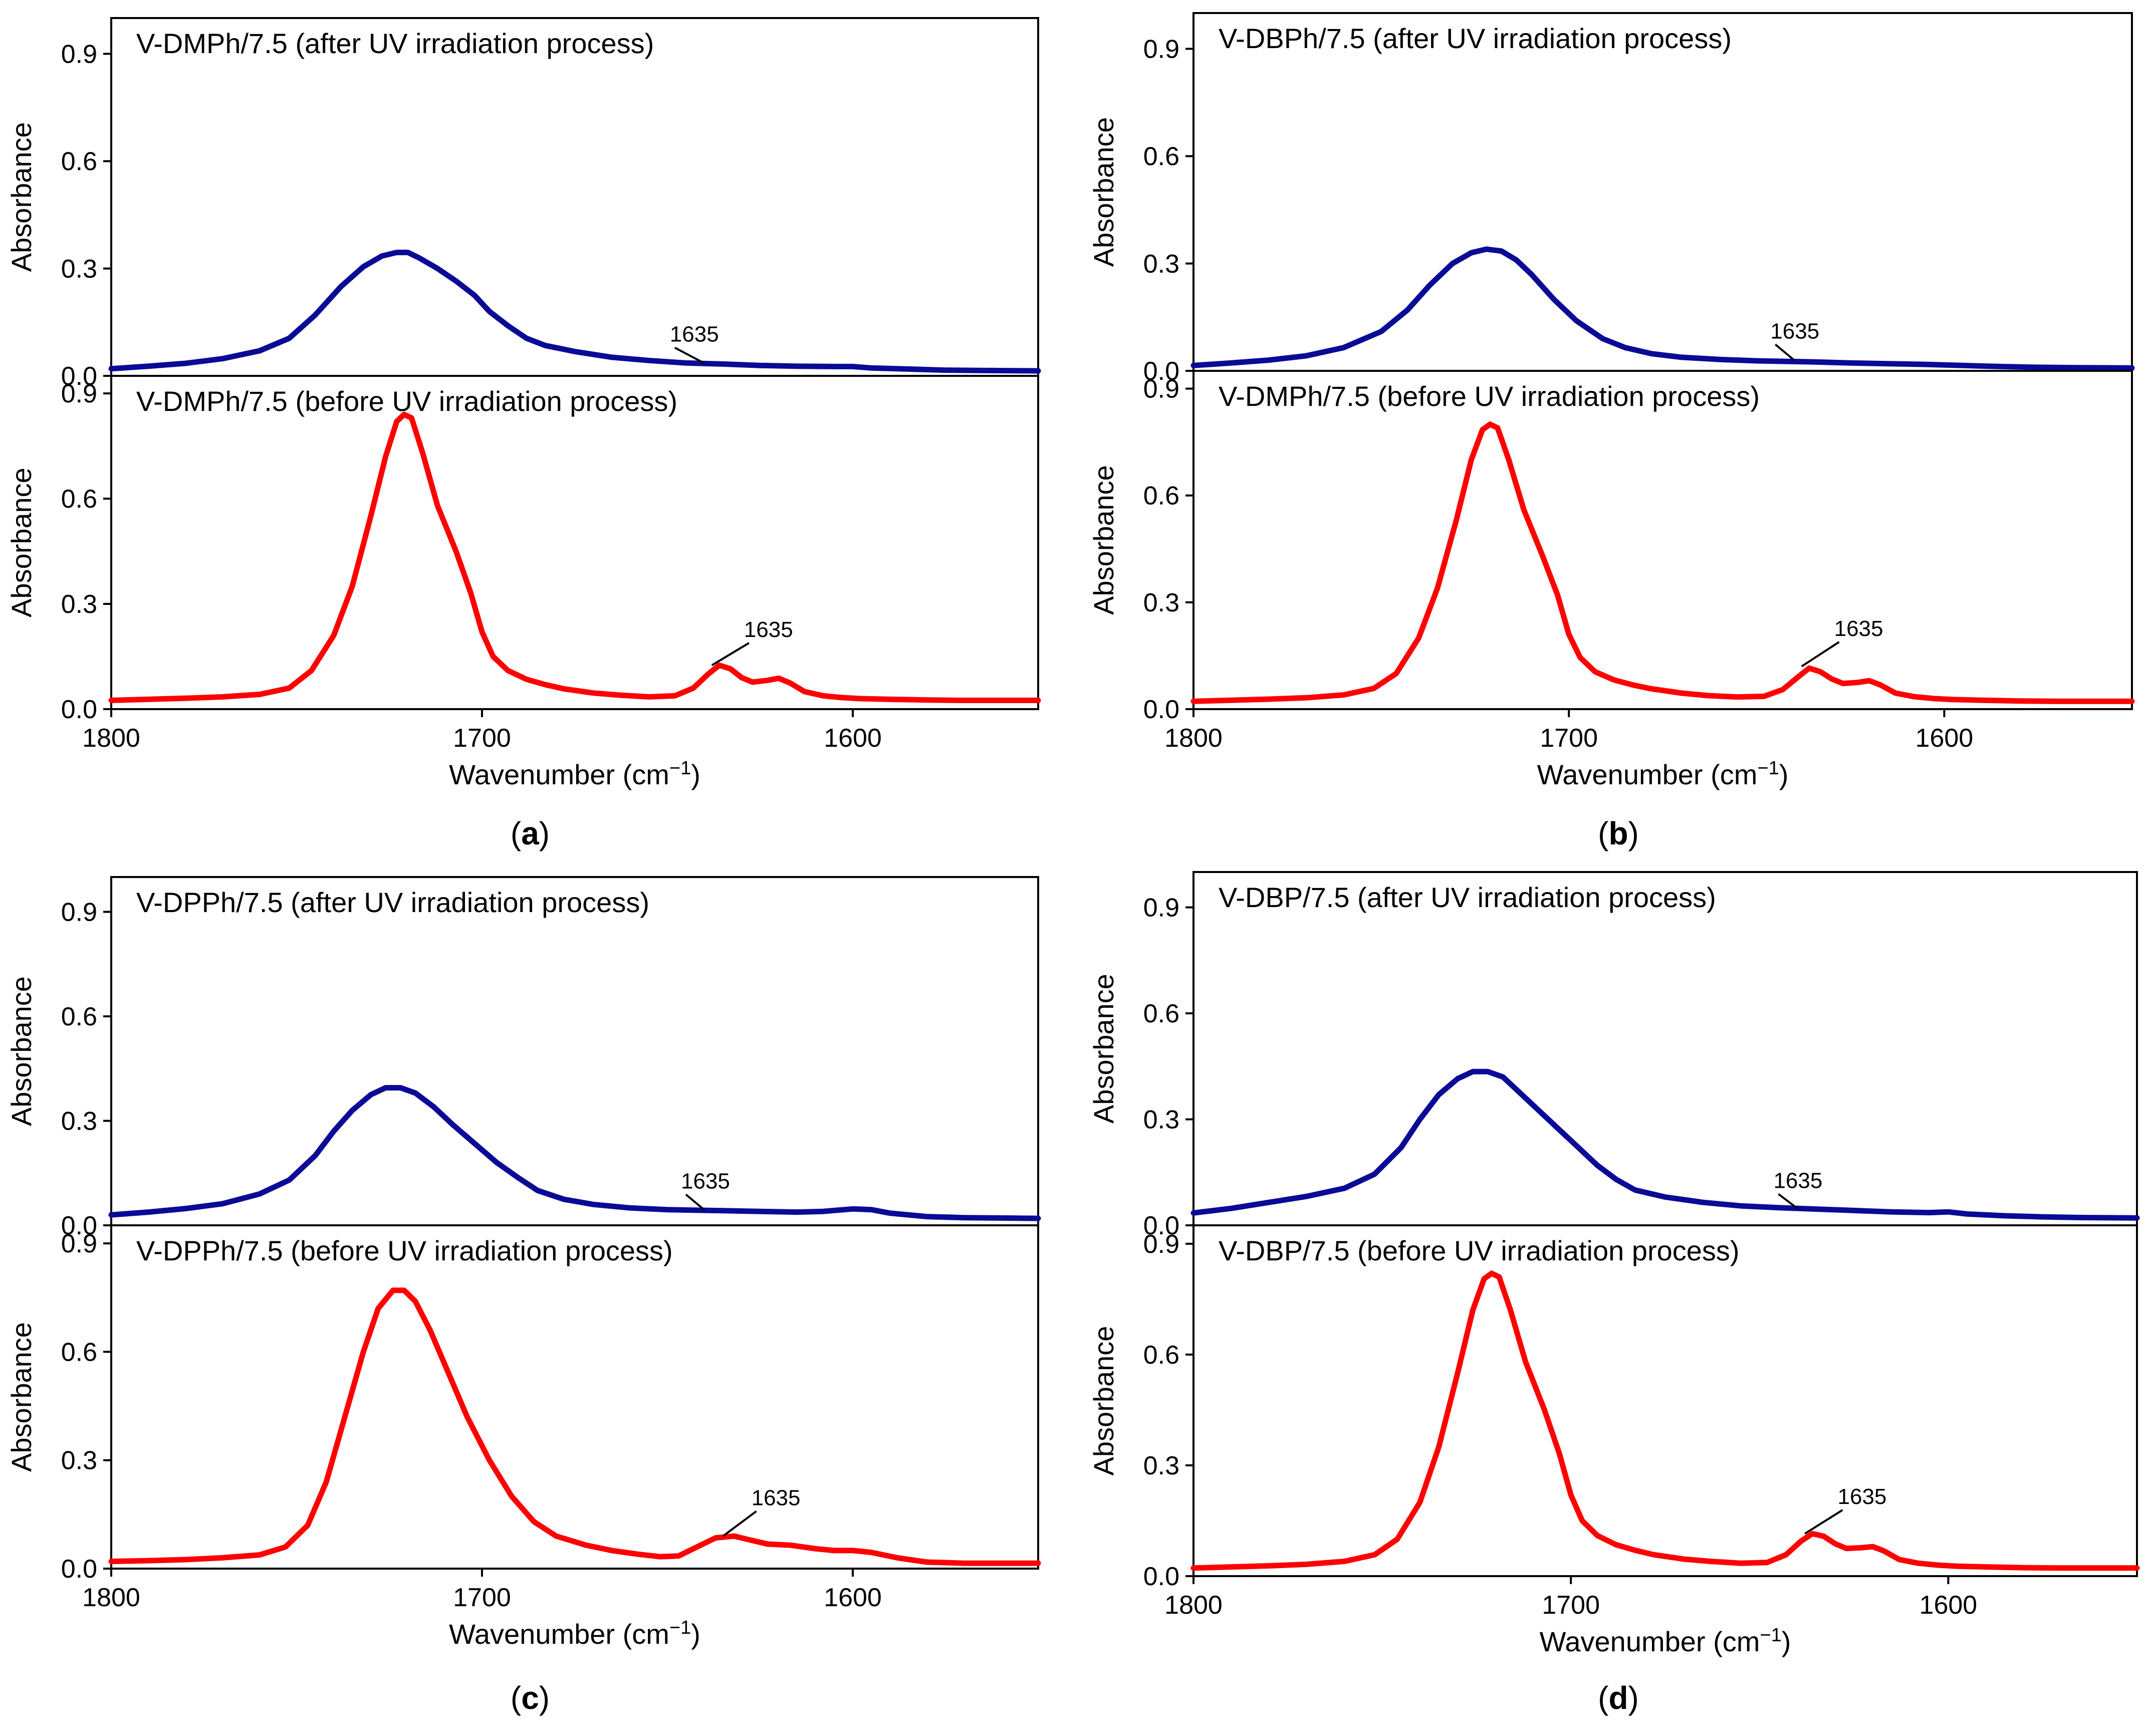  I want to click on subplot-title: V-DBP/7.5 (after UV irradiation process), so click(1467, 897).